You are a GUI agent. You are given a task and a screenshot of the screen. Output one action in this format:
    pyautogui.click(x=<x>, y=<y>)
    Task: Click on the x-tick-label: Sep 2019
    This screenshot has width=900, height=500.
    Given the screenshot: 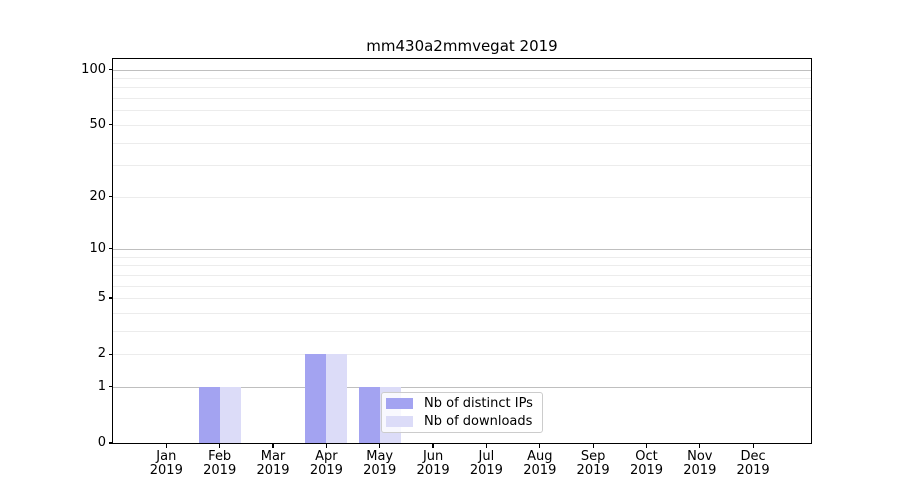 What is the action you would take?
    pyautogui.click(x=593, y=464)
    